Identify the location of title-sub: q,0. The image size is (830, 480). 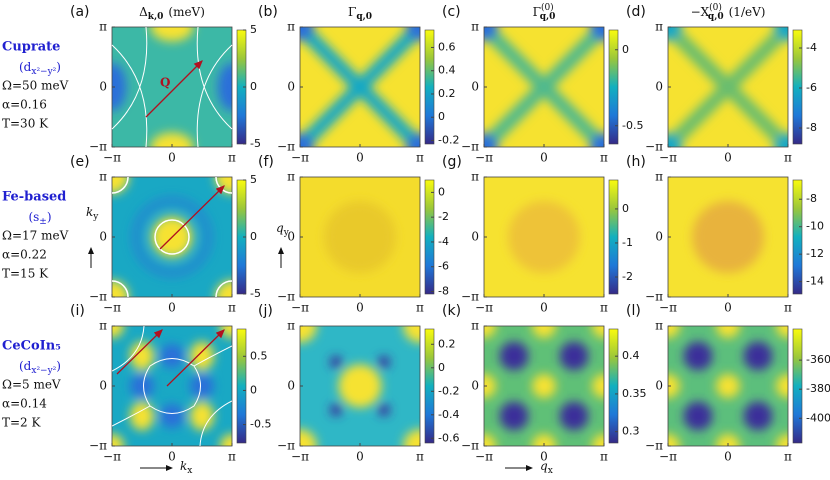
(548, 17).